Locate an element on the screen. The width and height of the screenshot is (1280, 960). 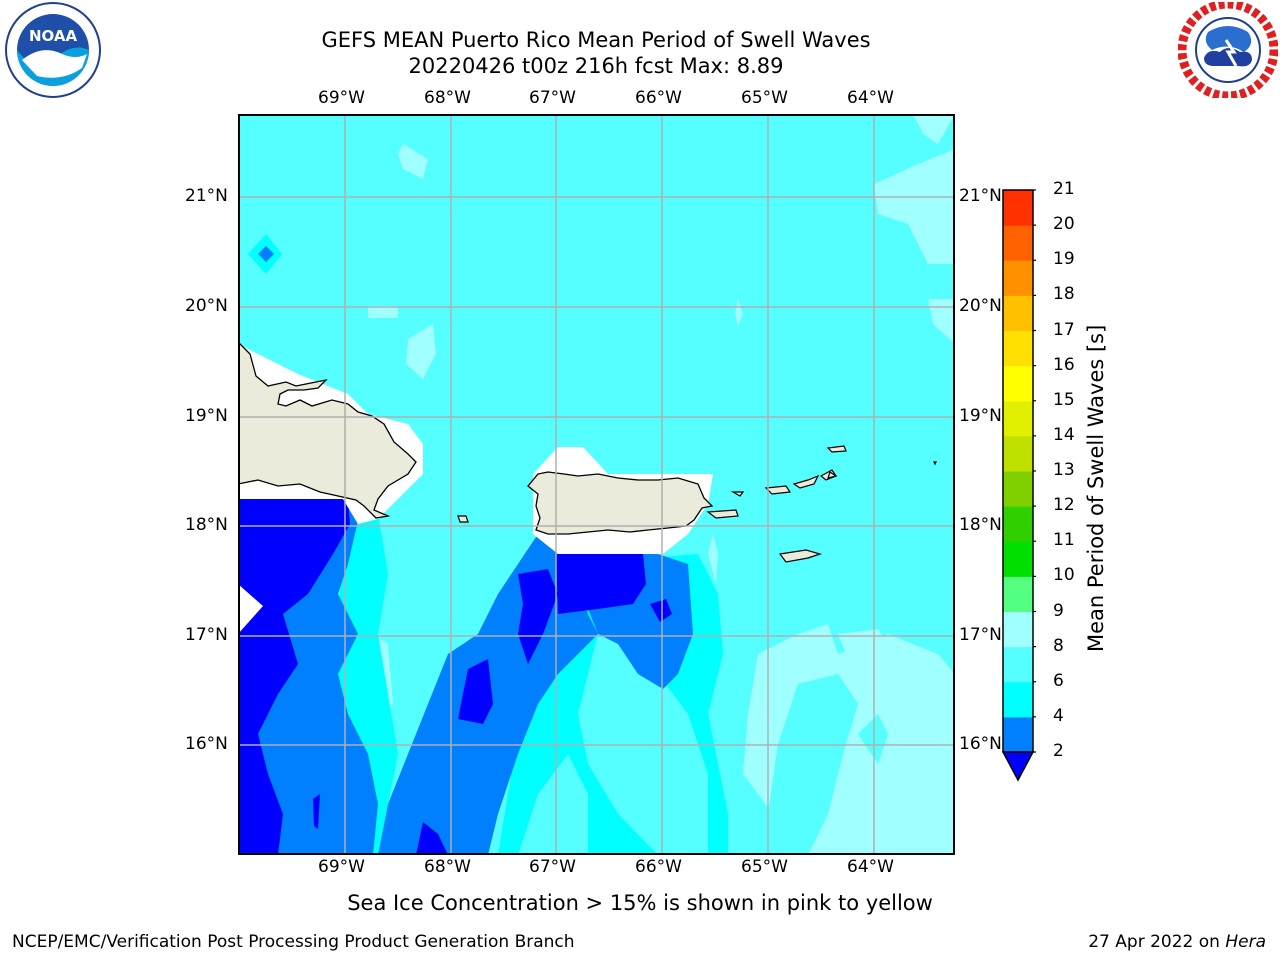
lat-label-right: 17°N is located at coordinates (980, 635).